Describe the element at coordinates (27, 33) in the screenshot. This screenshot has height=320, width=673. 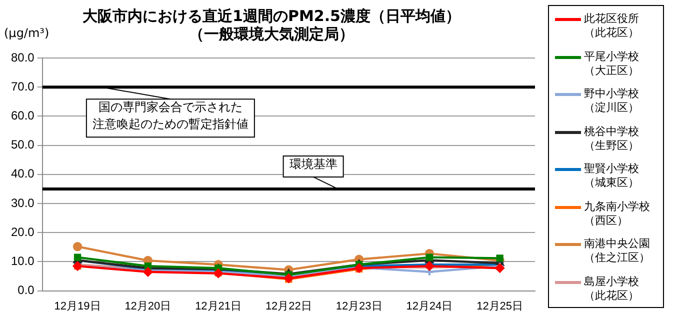
I see `y-axis-title: (μg/m³)` at that location.